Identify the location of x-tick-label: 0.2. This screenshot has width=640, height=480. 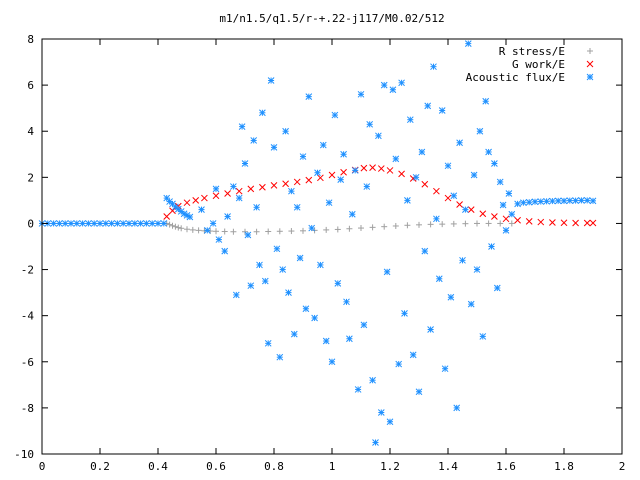
(100, 466).